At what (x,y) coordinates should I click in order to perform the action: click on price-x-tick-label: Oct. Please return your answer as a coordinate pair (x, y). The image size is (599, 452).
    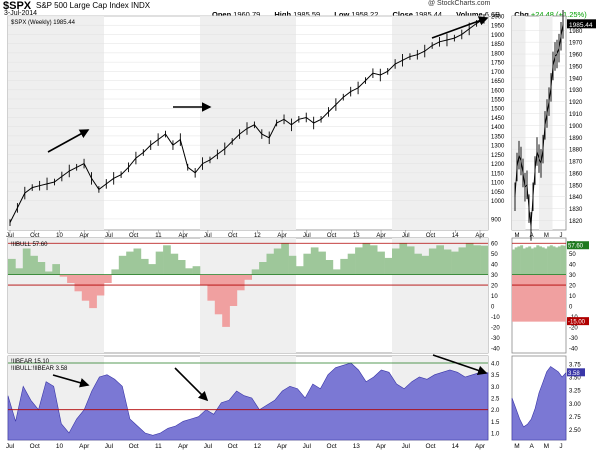
    Looking at the image, I should click on (35, 236).